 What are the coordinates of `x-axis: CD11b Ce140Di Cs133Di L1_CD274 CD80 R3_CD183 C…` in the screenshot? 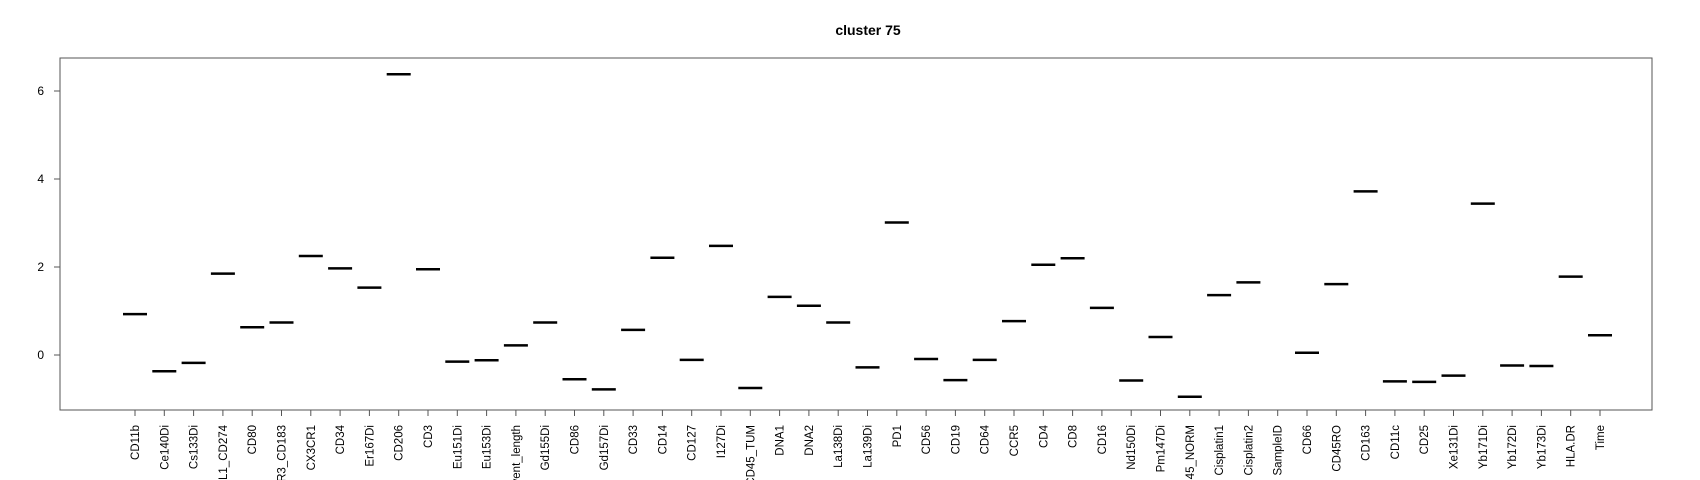 It's located at (868, 445).